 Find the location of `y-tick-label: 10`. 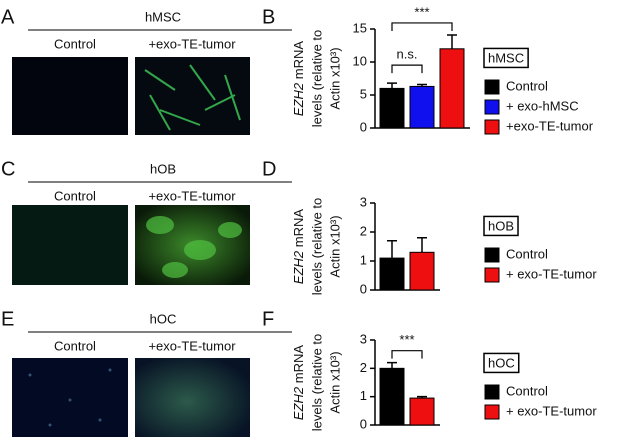

y-tick-label: 10 is located at coordinates (360, 60).